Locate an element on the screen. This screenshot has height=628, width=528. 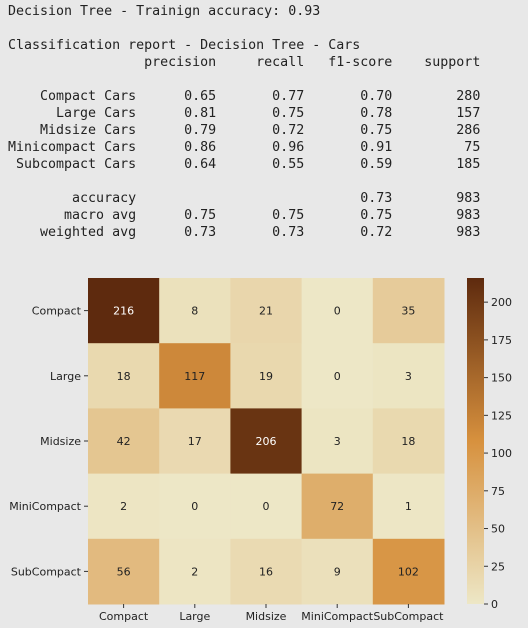
y-tick-label: Large is located at coordinates (65, 376).